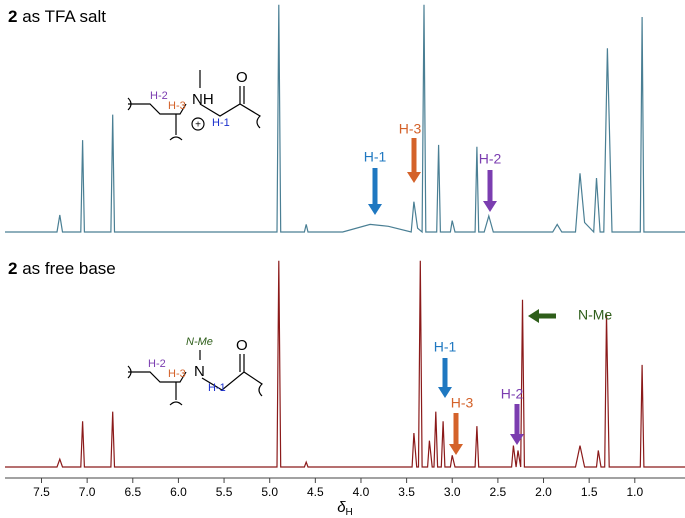  What do you see at coordinates (224, 492) in the screenshot?
I see `x-tick-label: 5.5` at bounding box center [224, 492].